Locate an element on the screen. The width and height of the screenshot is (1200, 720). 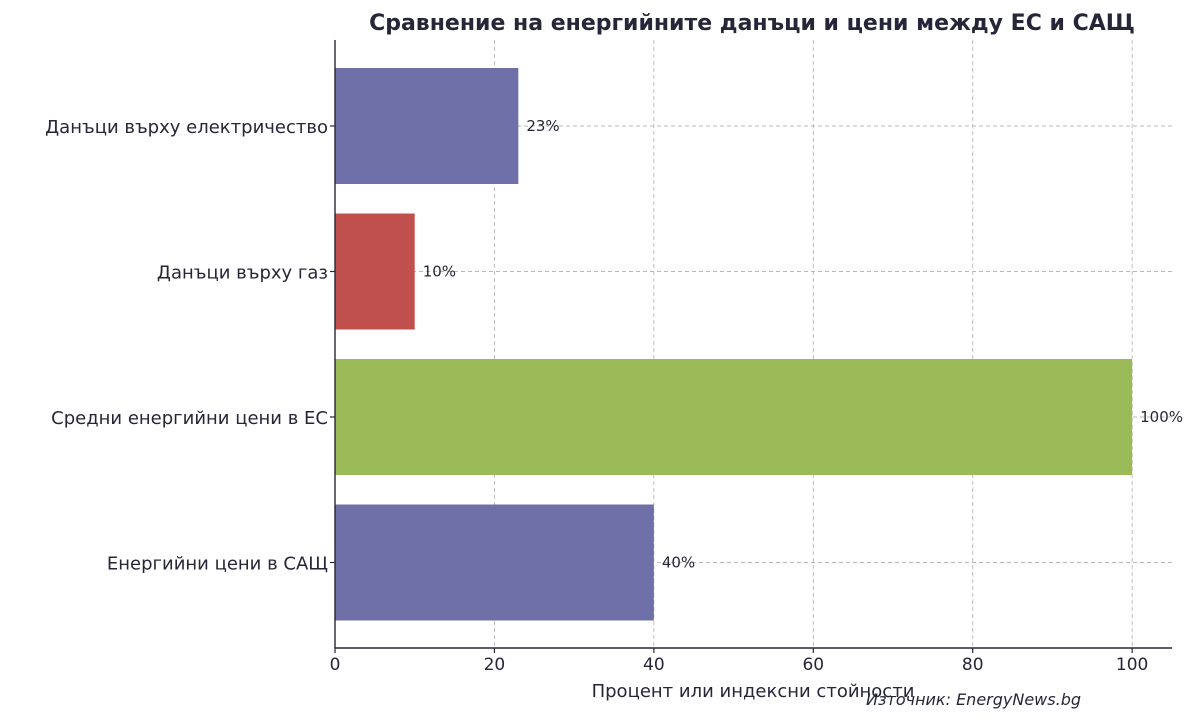
bar-value-label: 23% is located at coordinates (542, 126).